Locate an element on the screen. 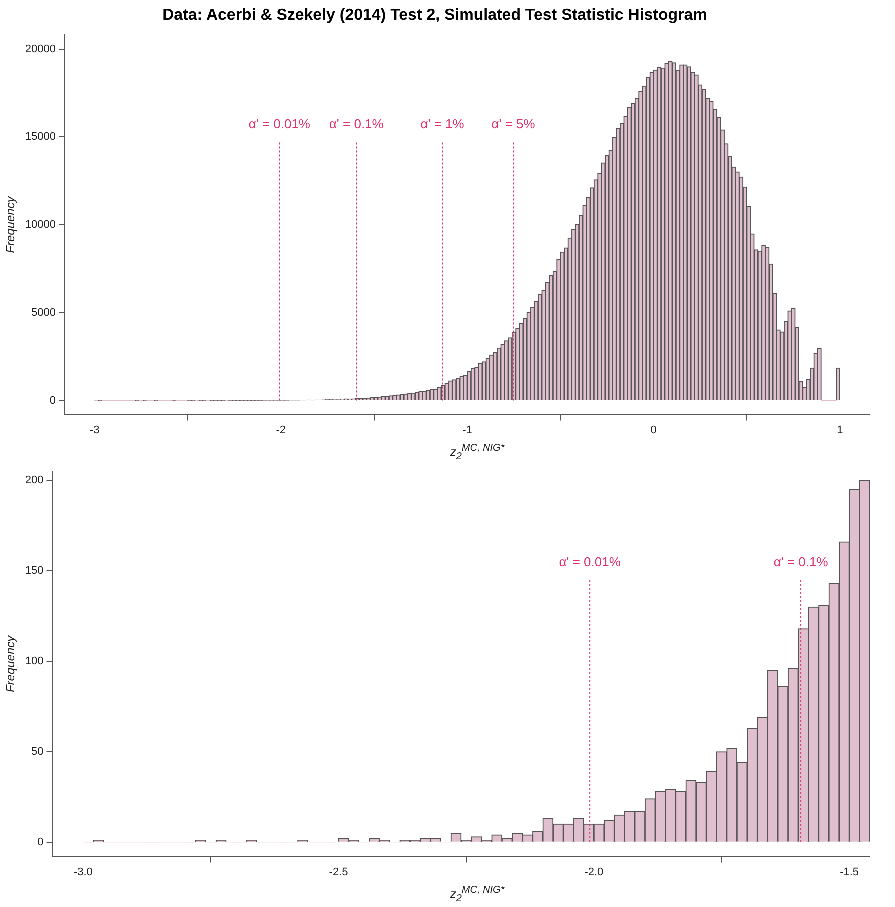  annotation: α' = 1% is located at coordinates (442, 124).